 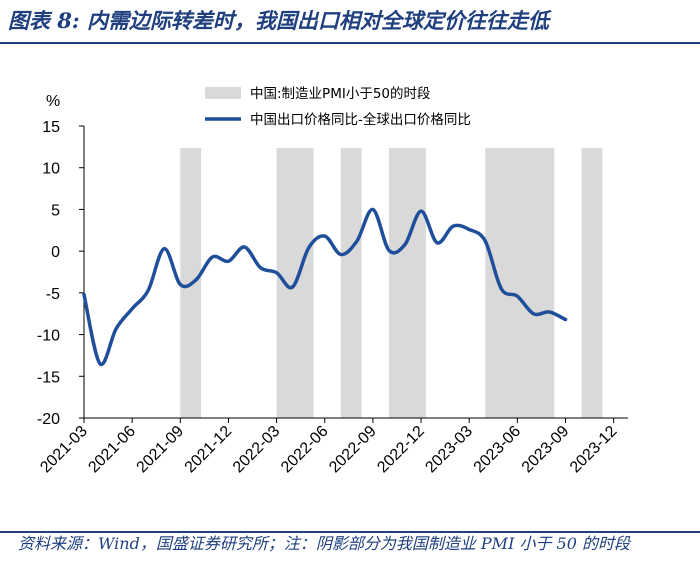 What do you see at coordinates (340, 94) in the screenshot?
I see `legend-label-shaded: 中国:制造业PMI小于50的时段` at bounding box center [340, 94].